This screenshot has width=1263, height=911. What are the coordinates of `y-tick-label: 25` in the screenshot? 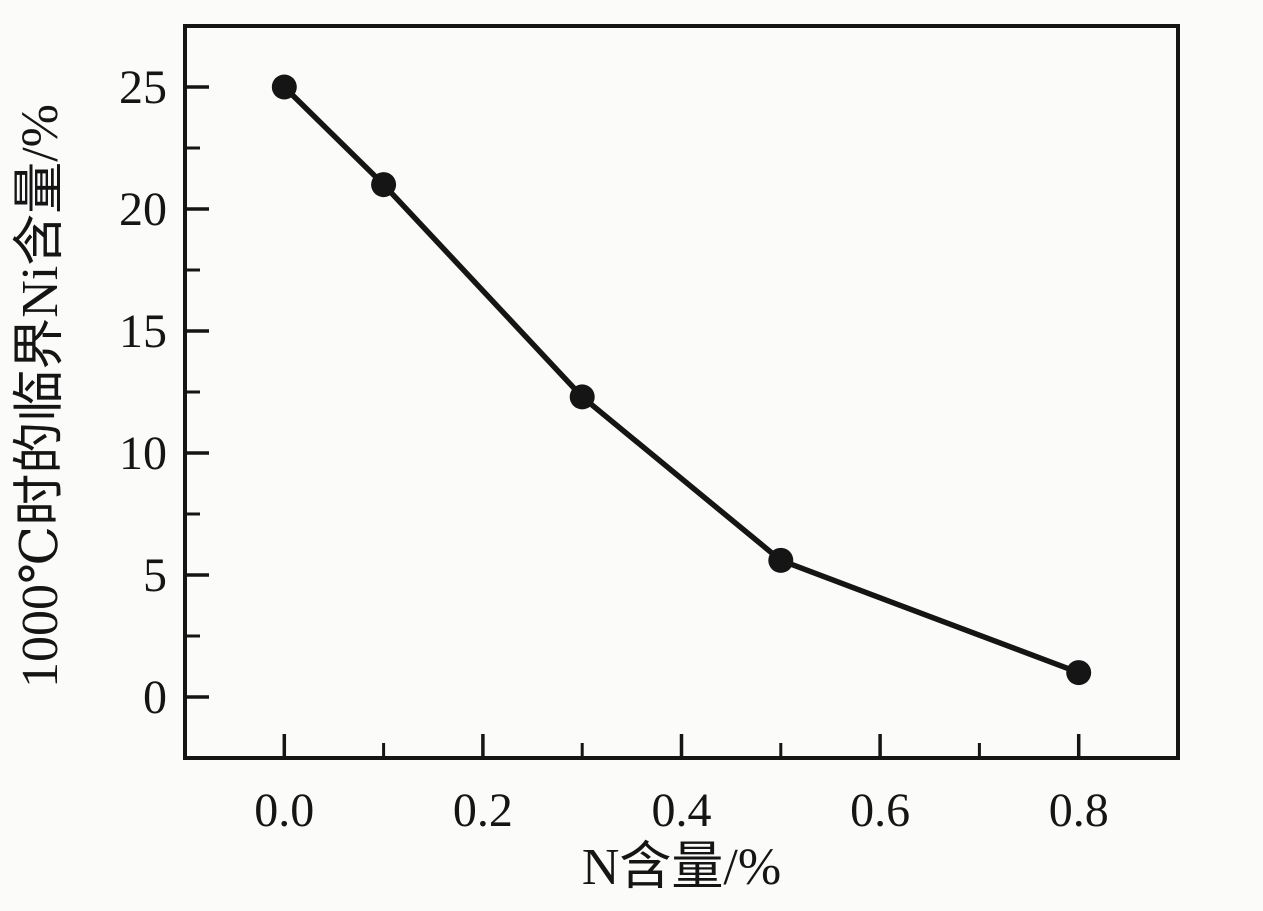 It's located at (143, 87).